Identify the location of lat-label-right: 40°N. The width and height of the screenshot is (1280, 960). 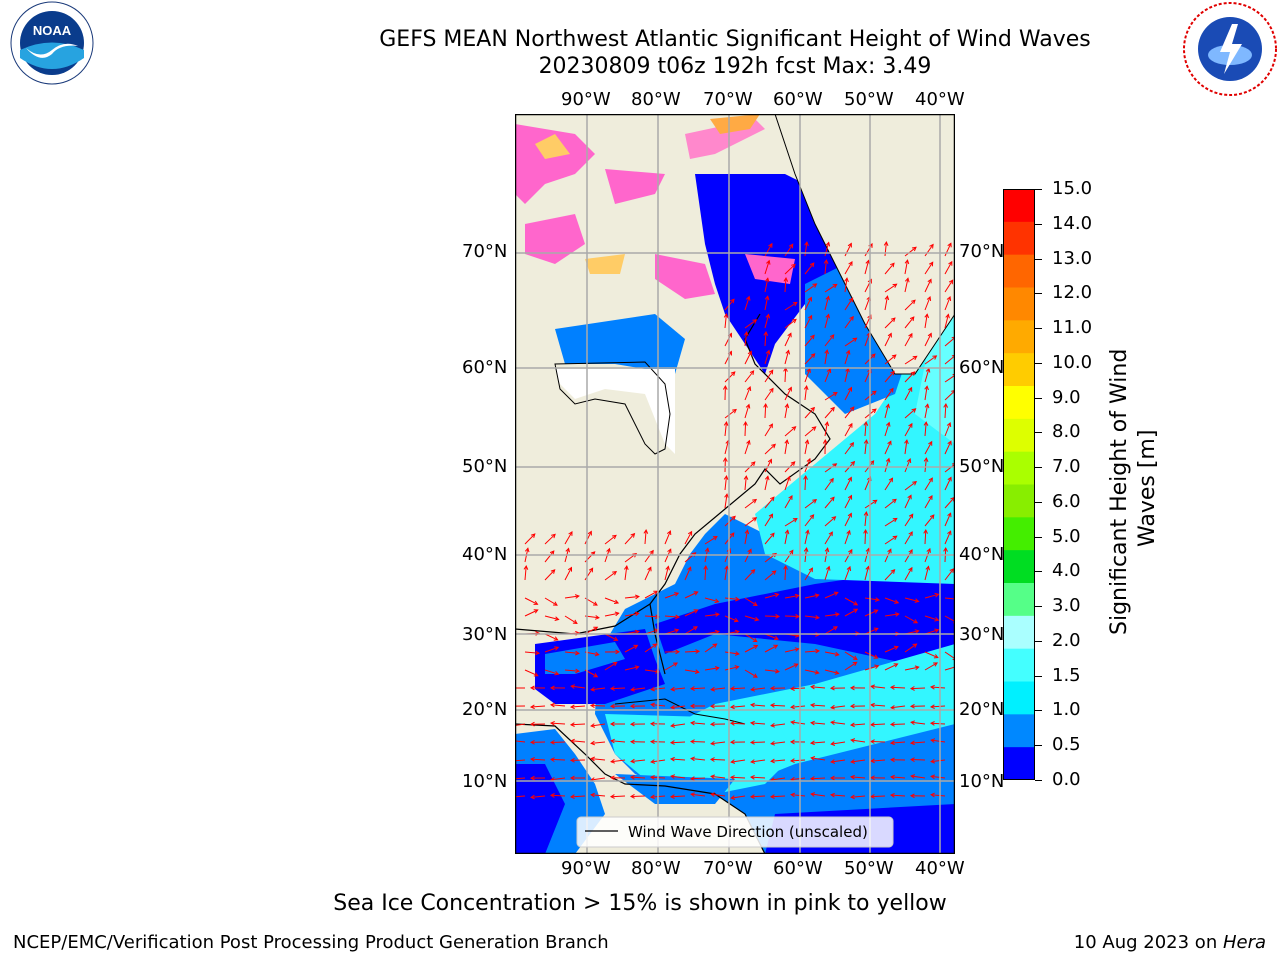
(982, 554).